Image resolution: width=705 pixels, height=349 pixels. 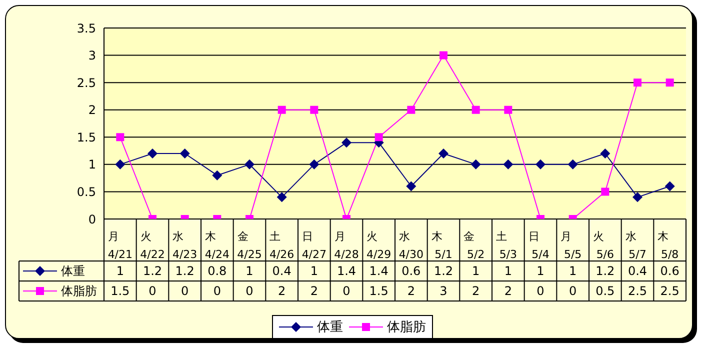 What do you see at coordinates (217, 245) in the screenshot?
I see `x-tick-label: 木 4/24` at bounding box center [217, 245].